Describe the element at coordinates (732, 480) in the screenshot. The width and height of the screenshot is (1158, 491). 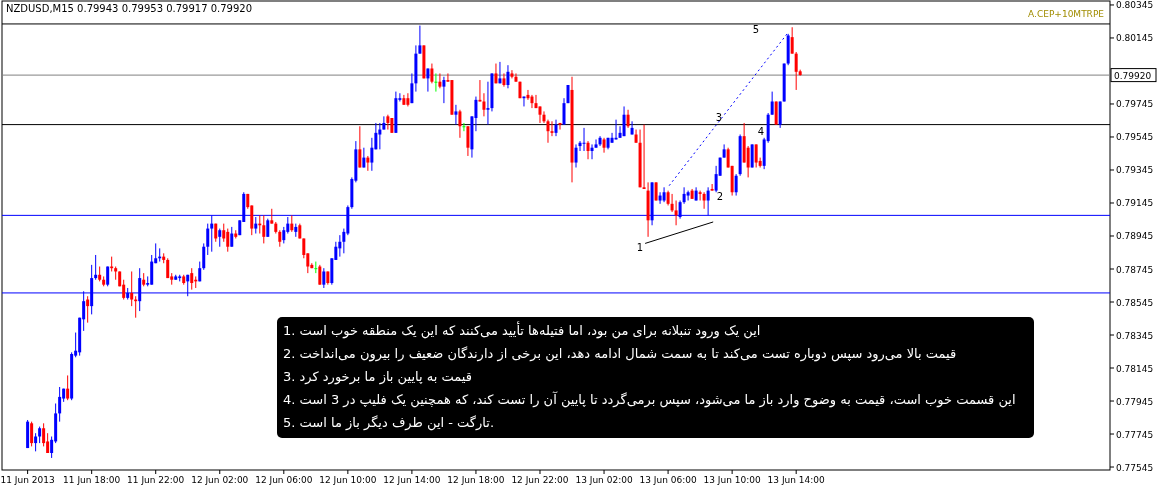
I see `x-tick-label: 13 Jun 10:00` at that location.